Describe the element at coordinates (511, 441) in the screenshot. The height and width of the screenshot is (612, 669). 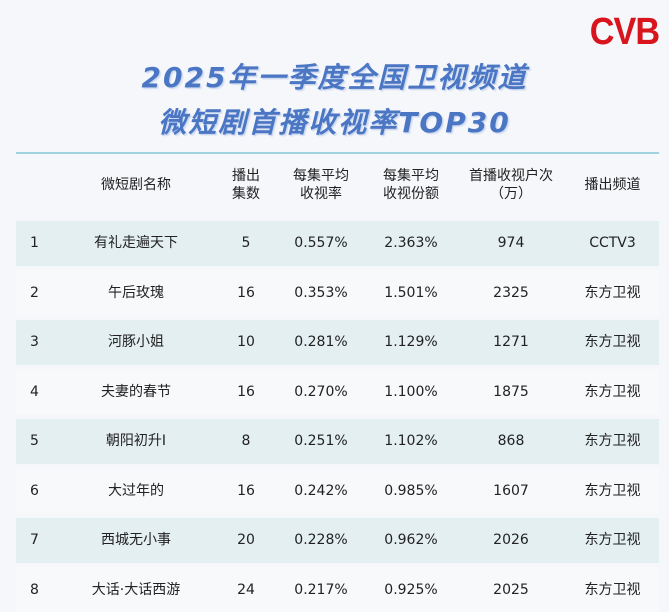
I see `cell-households: 868` at that location.